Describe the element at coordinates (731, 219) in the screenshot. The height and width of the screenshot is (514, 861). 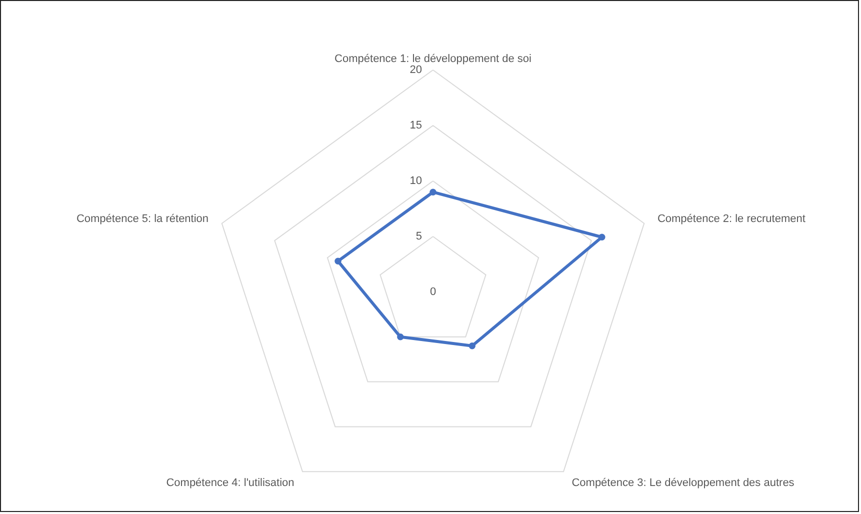
I see `spoke-label: Compétence 2: le recrutement` at that location.